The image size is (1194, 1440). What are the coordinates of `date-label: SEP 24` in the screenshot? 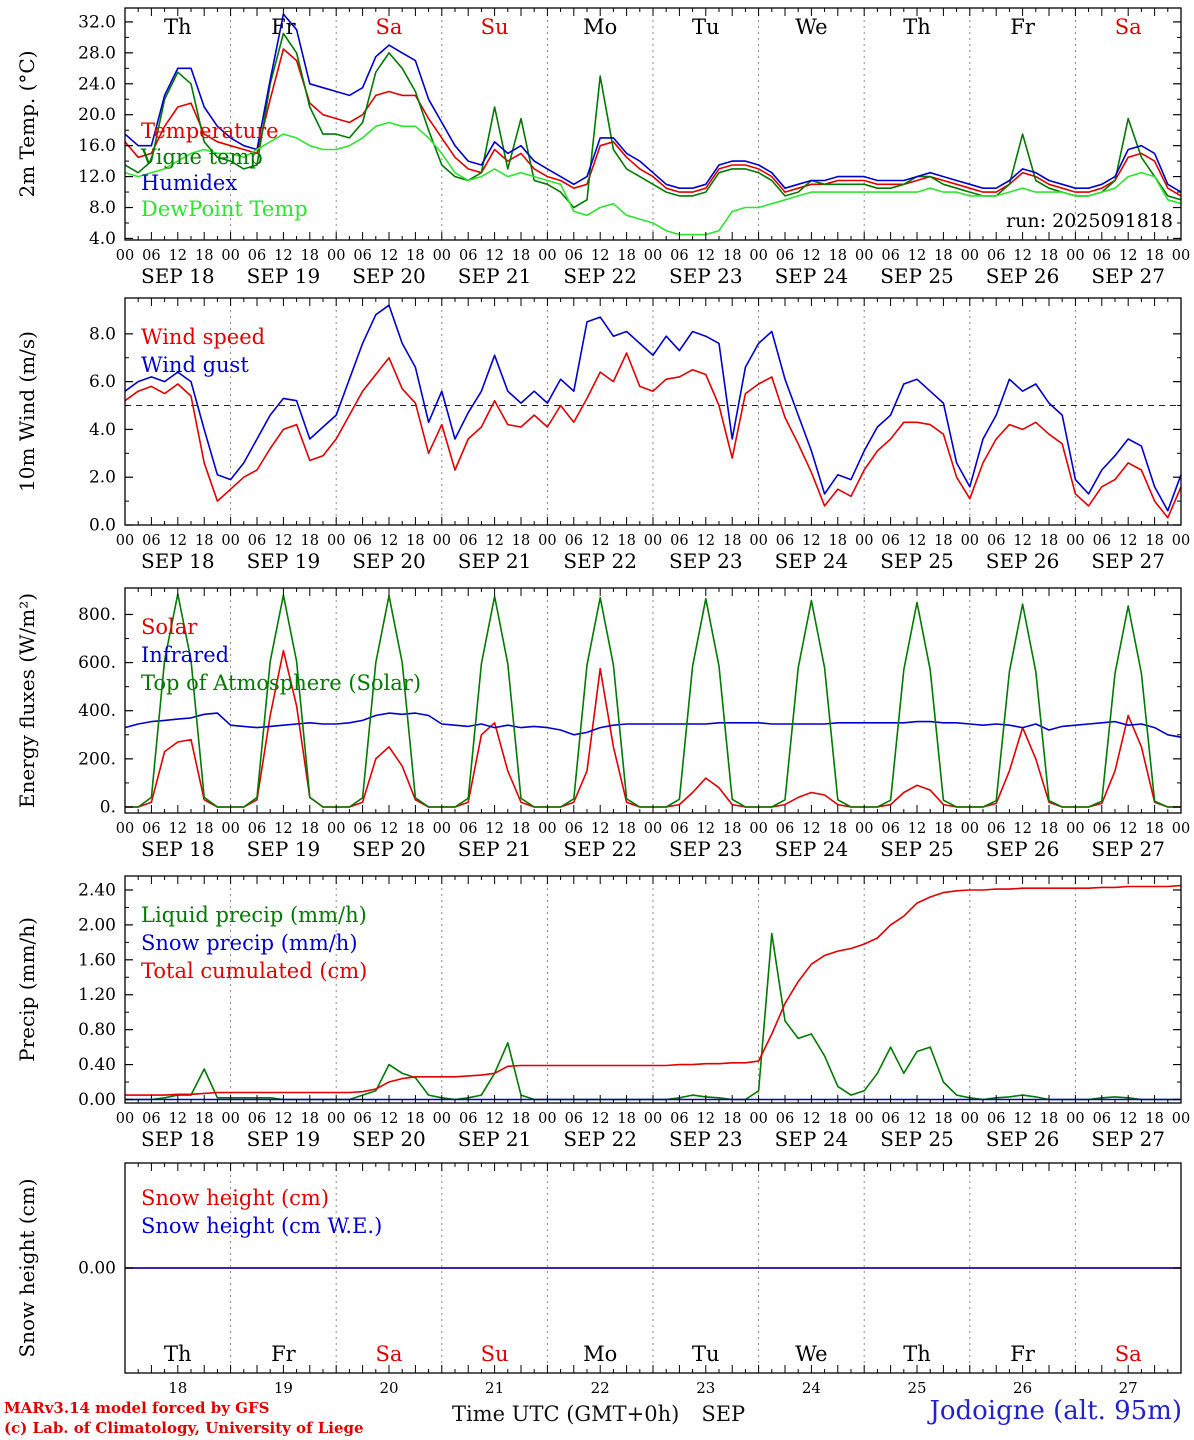 It's located at (812, 849).